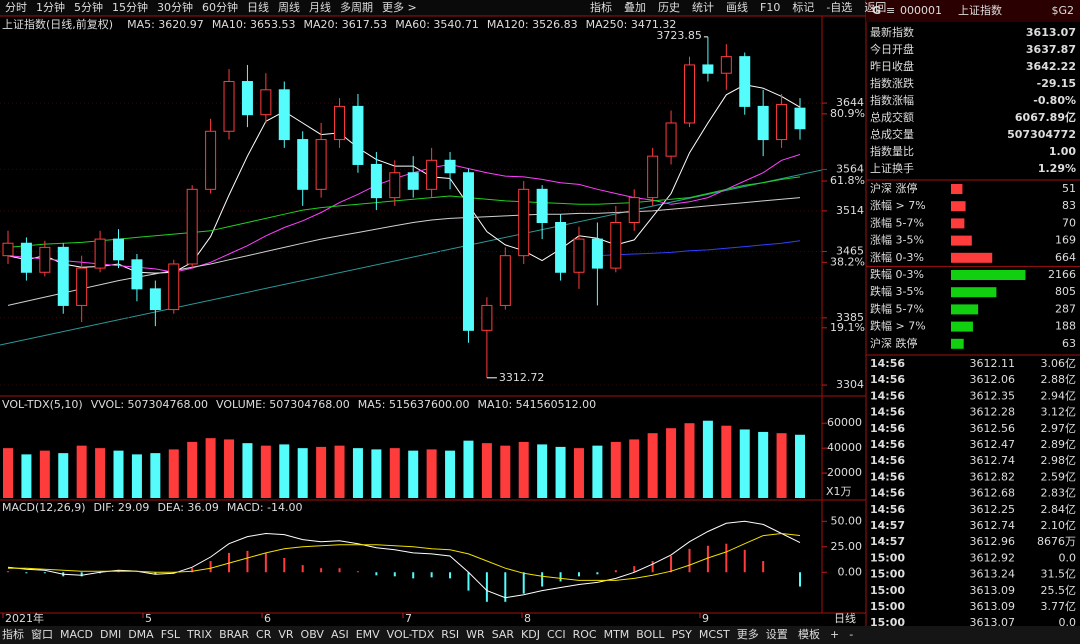  Describe the element at coordinates (844, 447) in the screenshot. I see `y-tick-label: 40000` at that location.